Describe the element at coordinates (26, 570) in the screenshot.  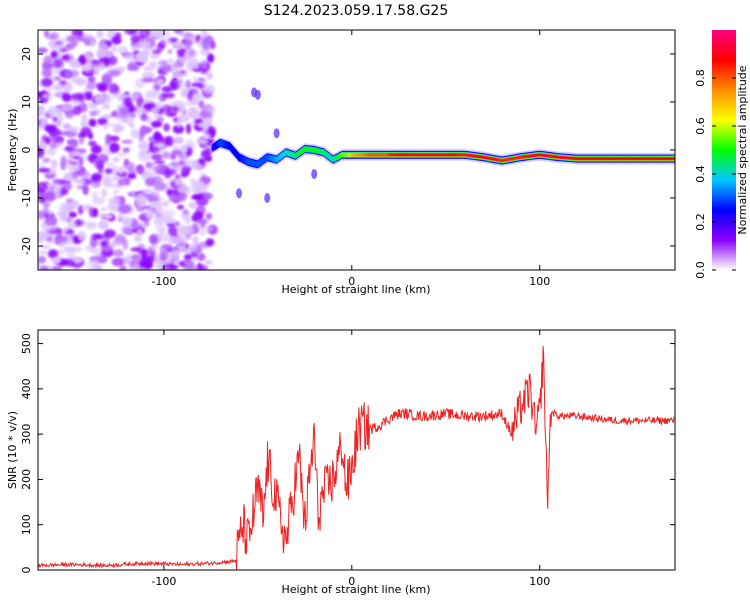
I see `snr-y-tick-label: 0` at that location.